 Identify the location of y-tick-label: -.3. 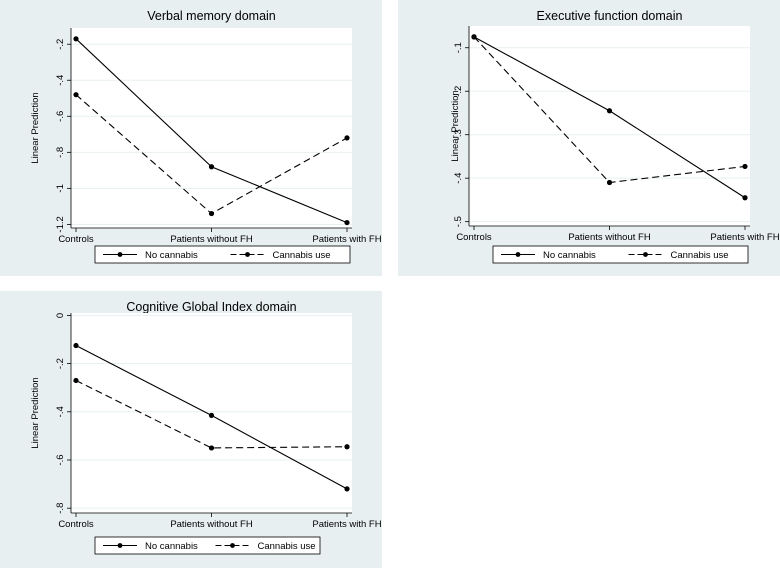
(458, 134).